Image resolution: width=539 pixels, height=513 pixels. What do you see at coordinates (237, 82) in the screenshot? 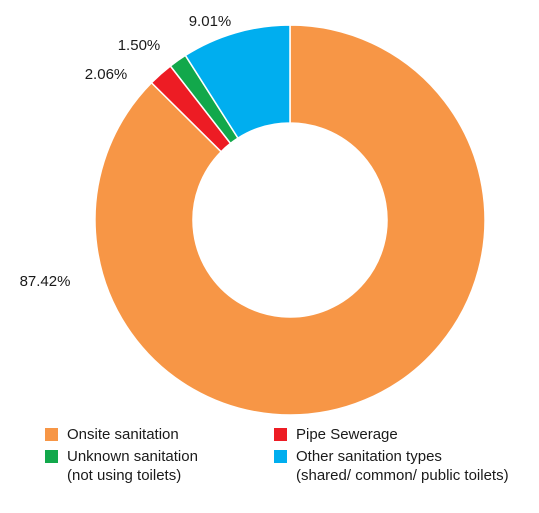
I see `donut-slice-other-sanitation-types` at bounding box center [237, 82].